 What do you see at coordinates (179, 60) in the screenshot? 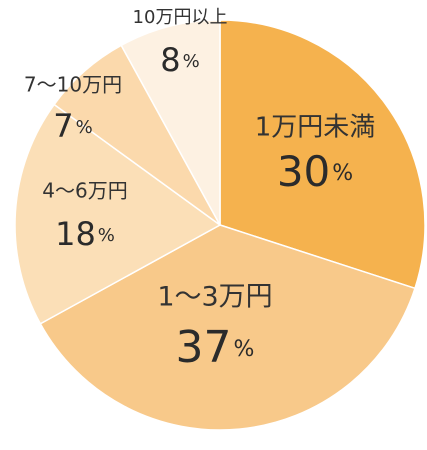
I see `slice-value-label: 8%` at bounding box center [179, 60].